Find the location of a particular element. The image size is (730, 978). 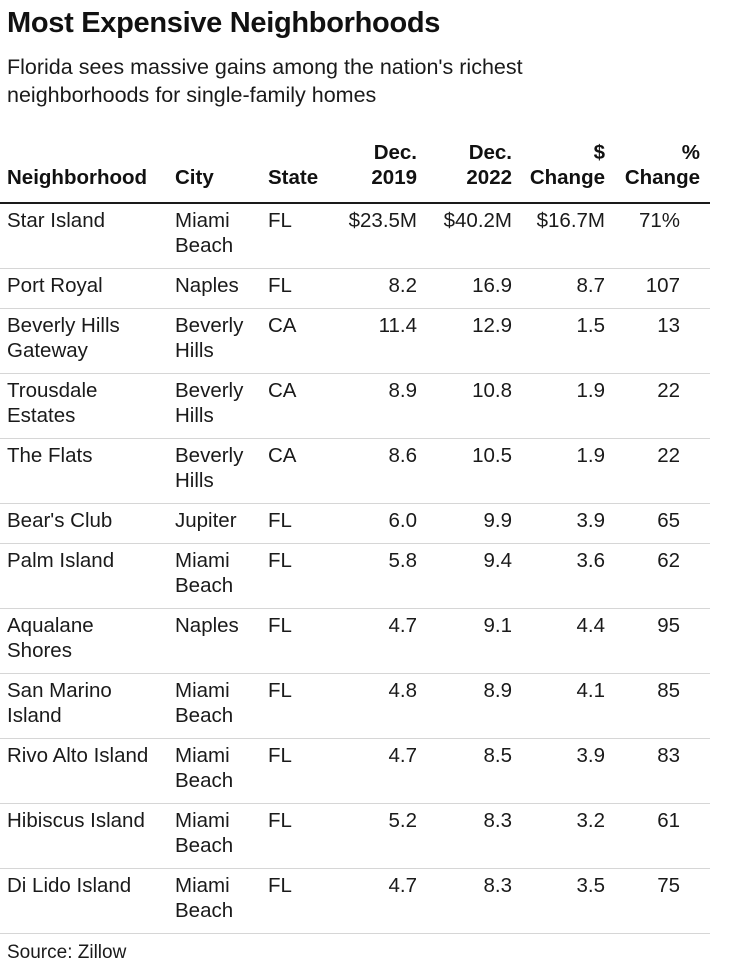

pct-change-cell: 61 is located at coordinates (668, 820).